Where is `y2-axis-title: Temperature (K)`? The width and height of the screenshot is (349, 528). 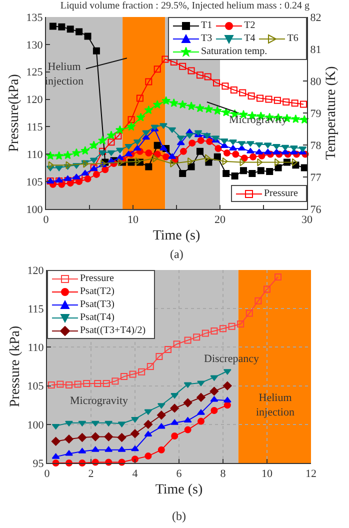
y2-axis-title: Temperature (K) is located at coordinates (331, 113).